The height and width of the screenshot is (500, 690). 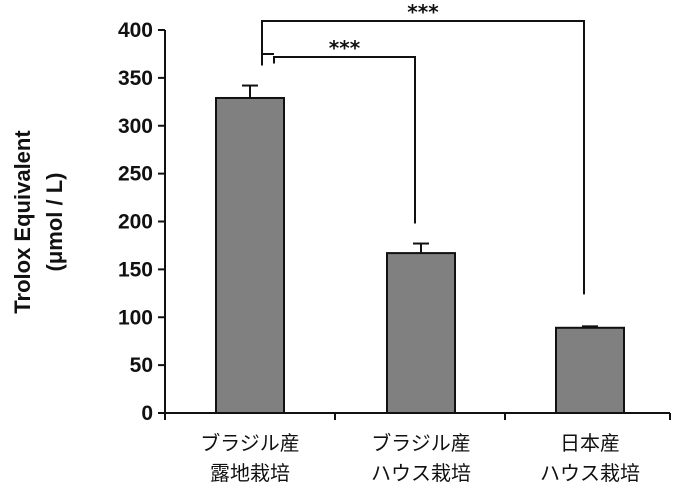 I want to click on y-tick-label: 250, so click(x=135, y=174).